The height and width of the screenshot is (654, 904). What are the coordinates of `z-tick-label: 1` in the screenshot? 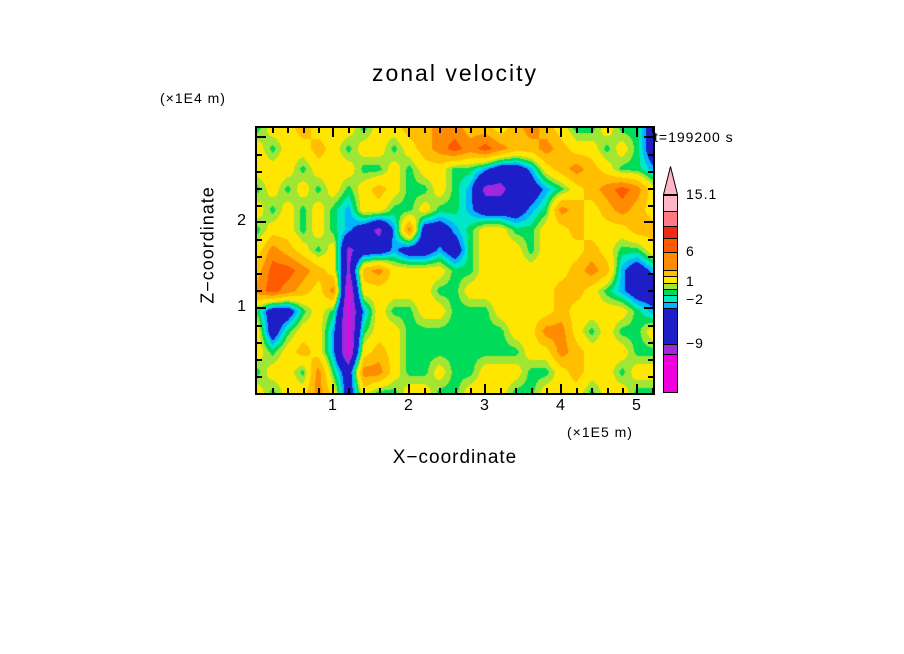 It's located at (242, 306).